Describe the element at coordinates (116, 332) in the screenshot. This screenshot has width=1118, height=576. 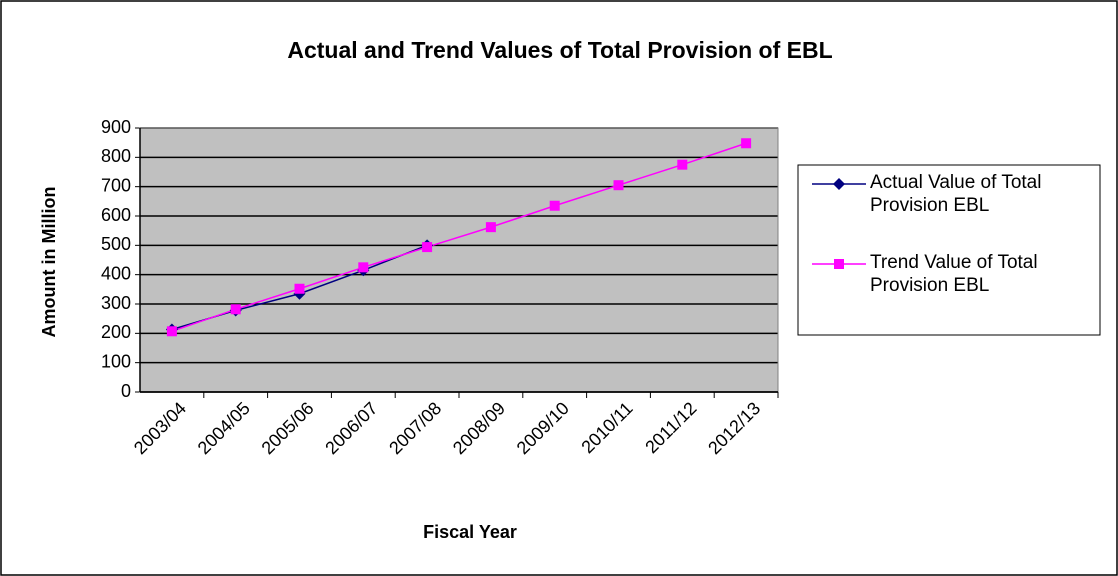
I see `y-tick-label: 200` at that location.